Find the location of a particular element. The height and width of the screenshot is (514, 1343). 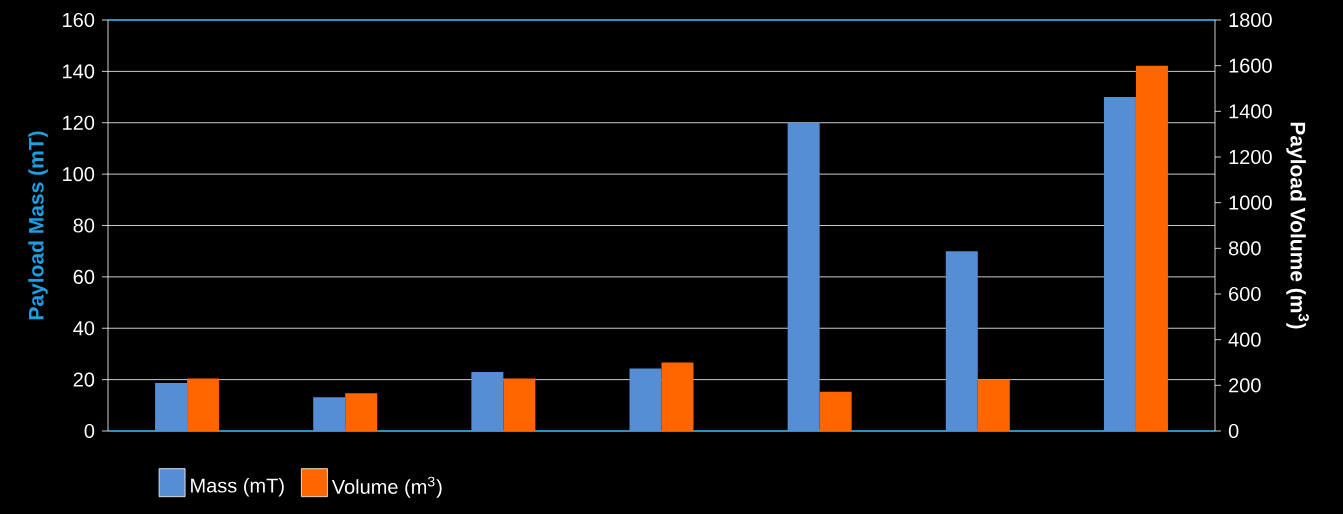

y-tick-label: 120 is located at coordinates (79, 122).